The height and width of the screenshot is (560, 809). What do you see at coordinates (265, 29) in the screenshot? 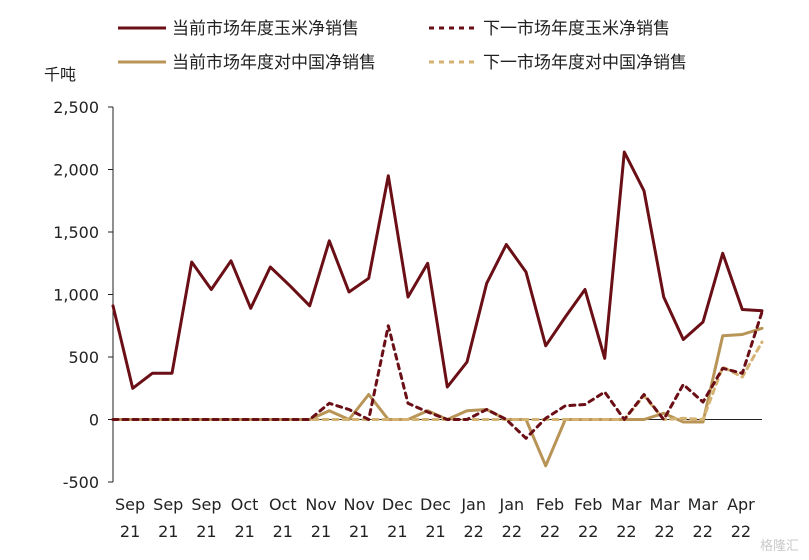
I see `legend-label: 当前市场年度玉米净销售` at bounding box center [265, 29].